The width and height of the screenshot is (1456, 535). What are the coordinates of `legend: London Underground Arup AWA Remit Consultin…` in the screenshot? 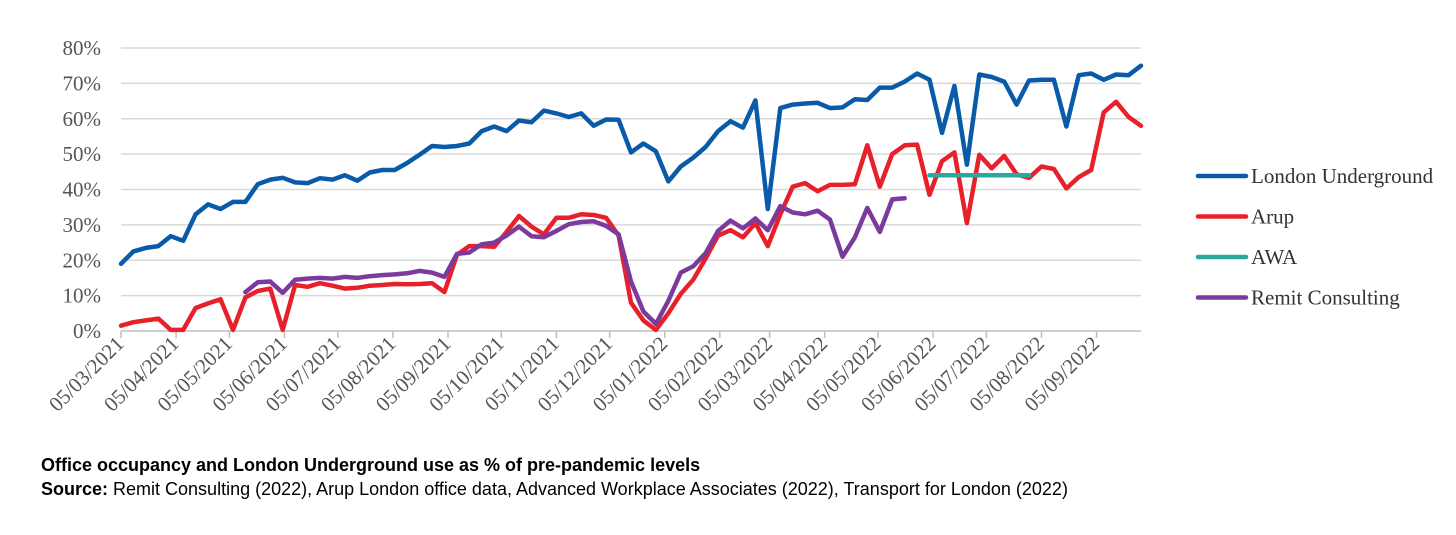 It's located at (1314, 237).